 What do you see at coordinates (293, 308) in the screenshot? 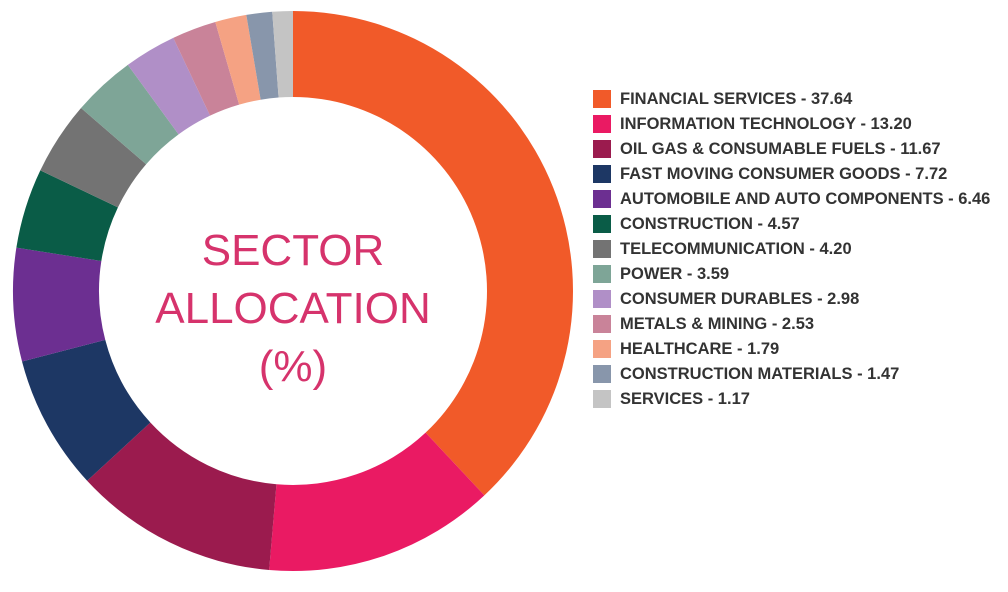
I see `chart-title: SECTOR ALLOCATION (%)` at bounding box center [293, 308].